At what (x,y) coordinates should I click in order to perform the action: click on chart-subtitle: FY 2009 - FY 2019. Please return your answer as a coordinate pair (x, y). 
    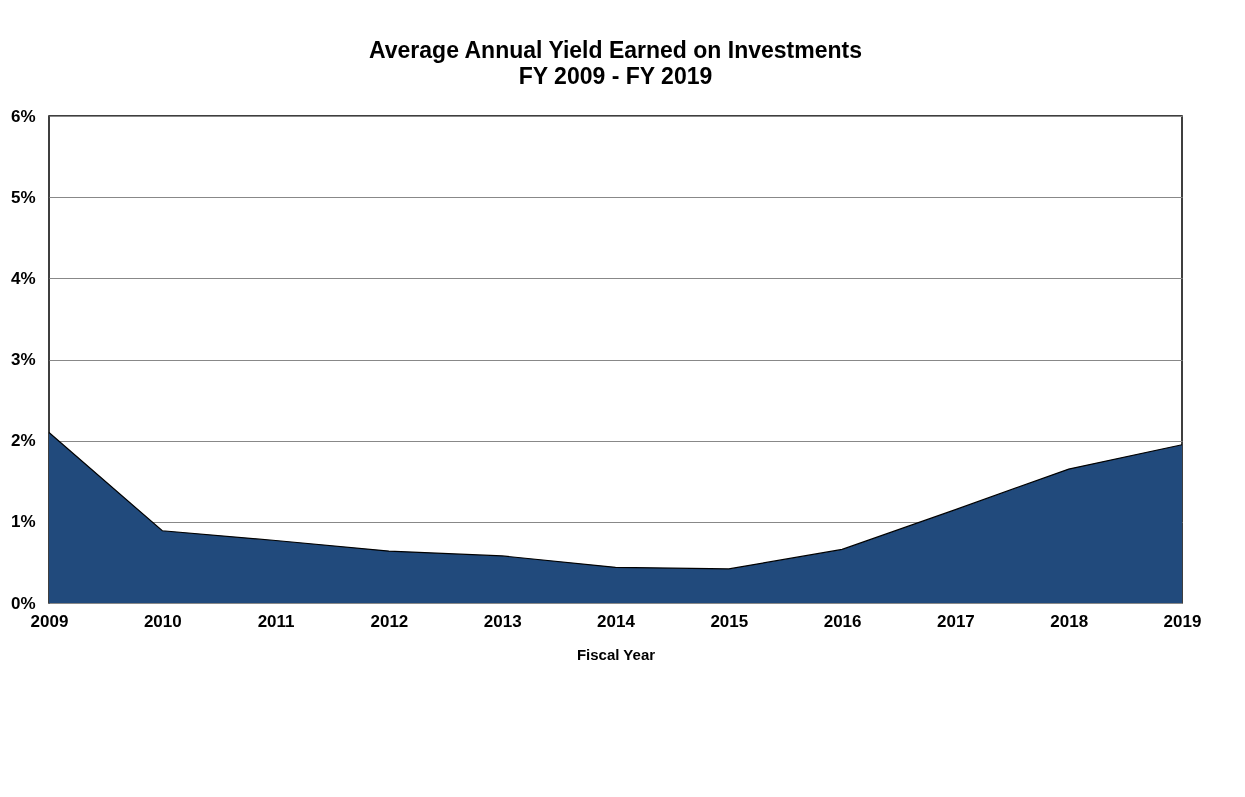
    Looking at the image, I should click on (615, 76).